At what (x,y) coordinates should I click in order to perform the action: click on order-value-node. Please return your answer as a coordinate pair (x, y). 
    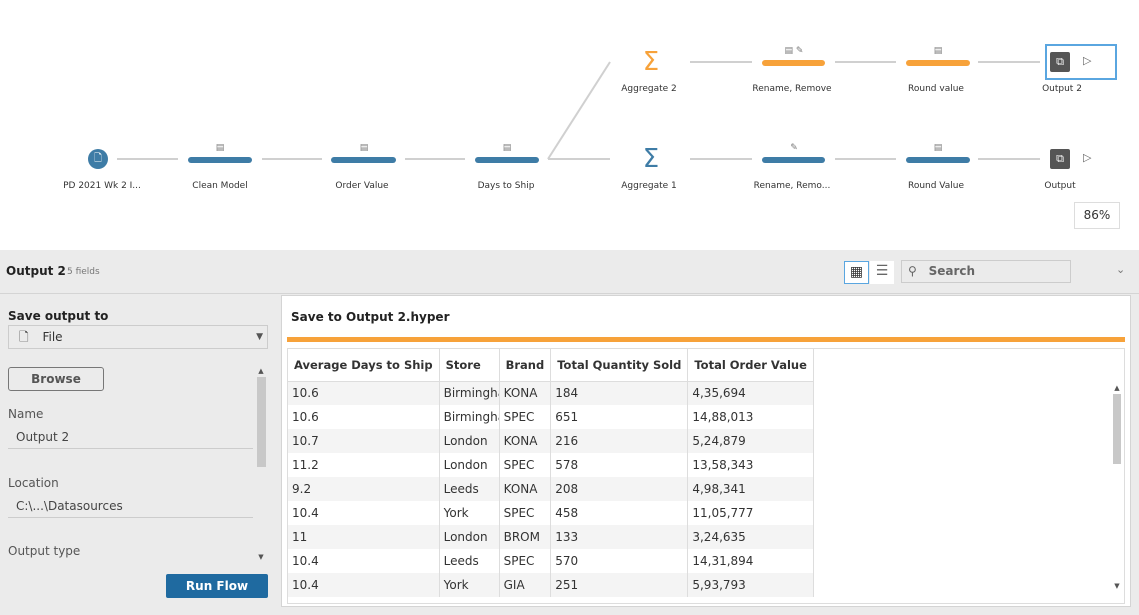
    Looking at the image, I should click on (363, 160).